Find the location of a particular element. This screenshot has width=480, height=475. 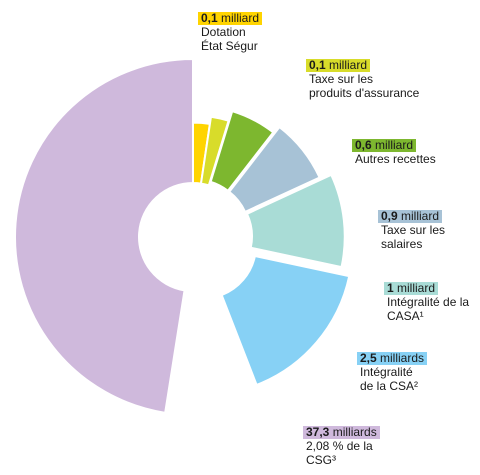

slice-description: Autres recettes is located at coordinates (394, 159).